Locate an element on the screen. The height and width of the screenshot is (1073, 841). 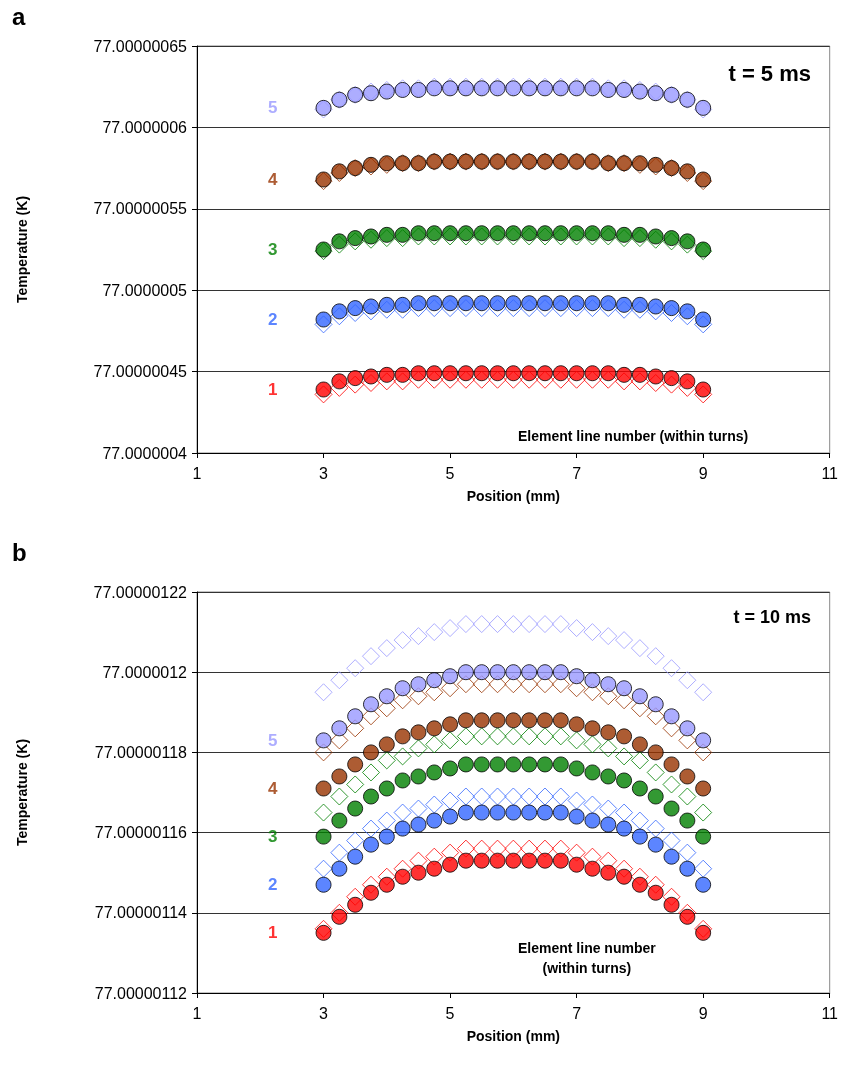
x-tick-label: 7 is located at coordinates (577, 473).